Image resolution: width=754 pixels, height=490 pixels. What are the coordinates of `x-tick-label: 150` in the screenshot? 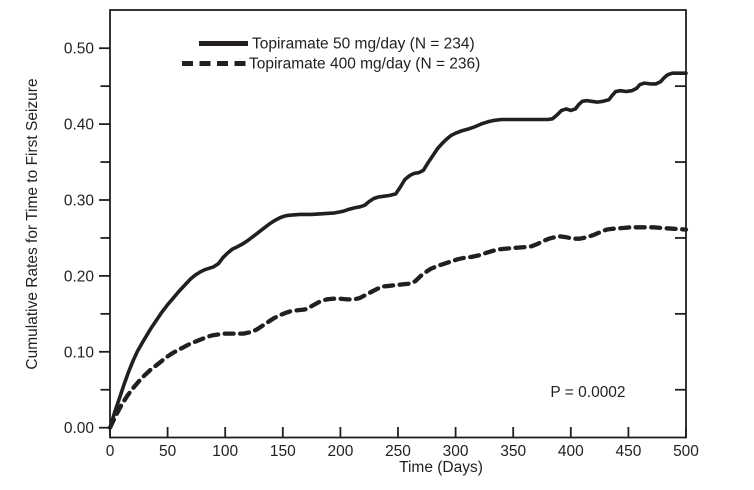 It's located at (283, 451).